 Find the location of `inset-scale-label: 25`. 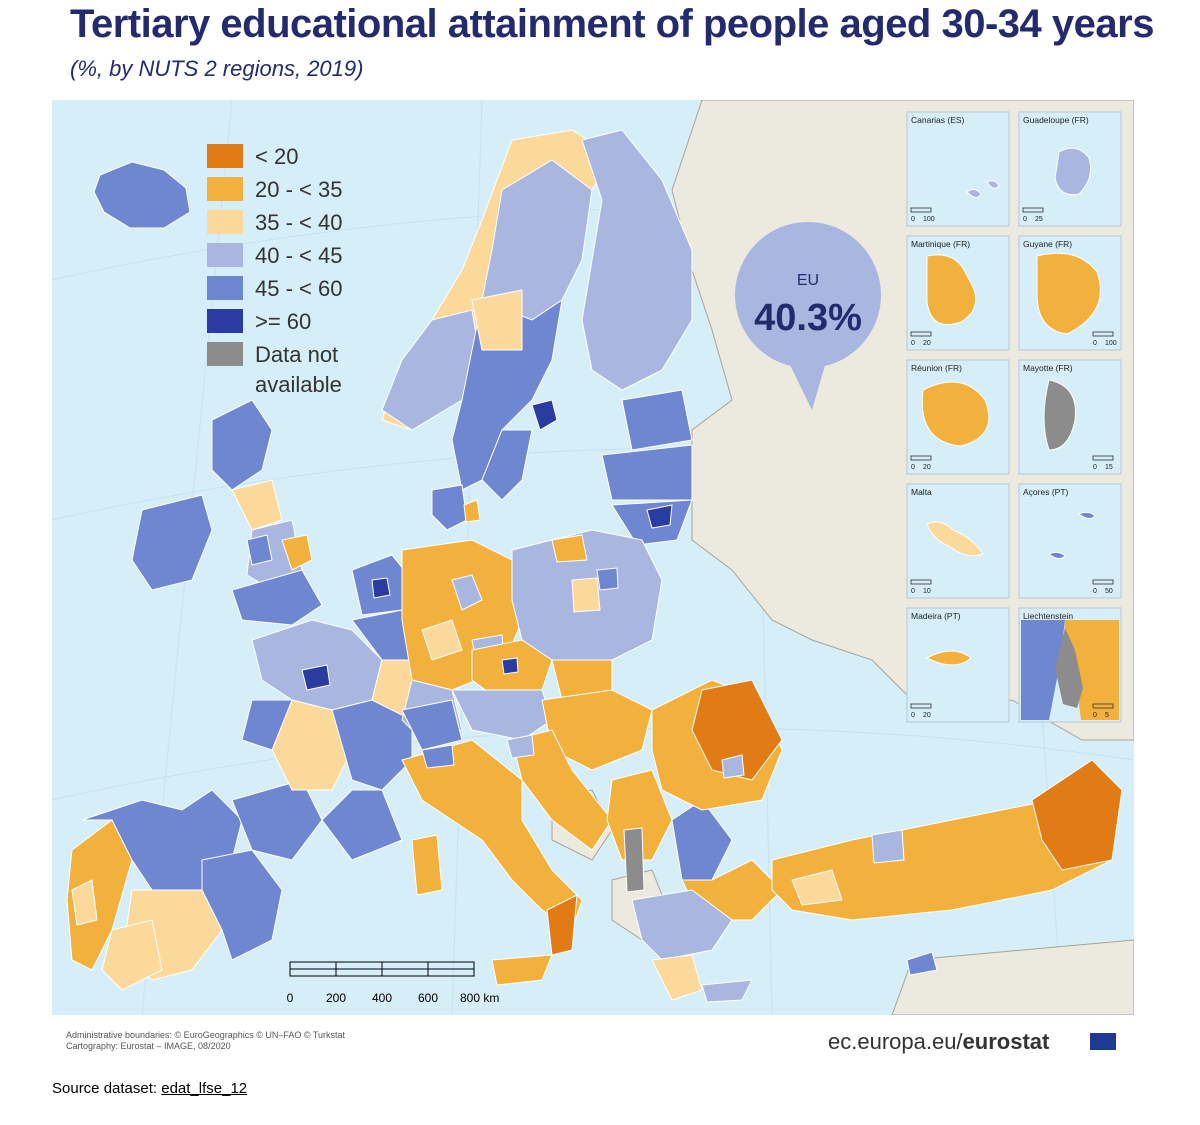

inset-scale-label: 25 is located at coordinates (1039, 219).